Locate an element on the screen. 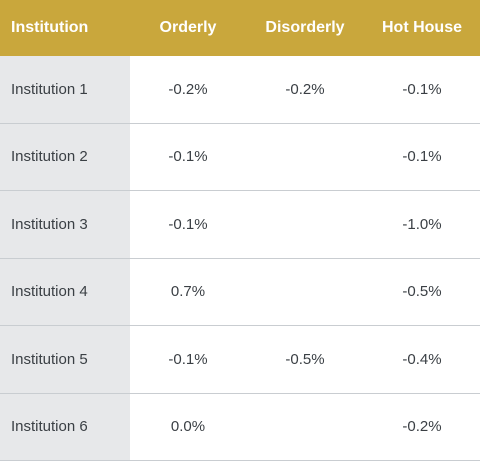  table-header: Institution Orderly Disorderly Hot House is located at coordinates (240, 28).